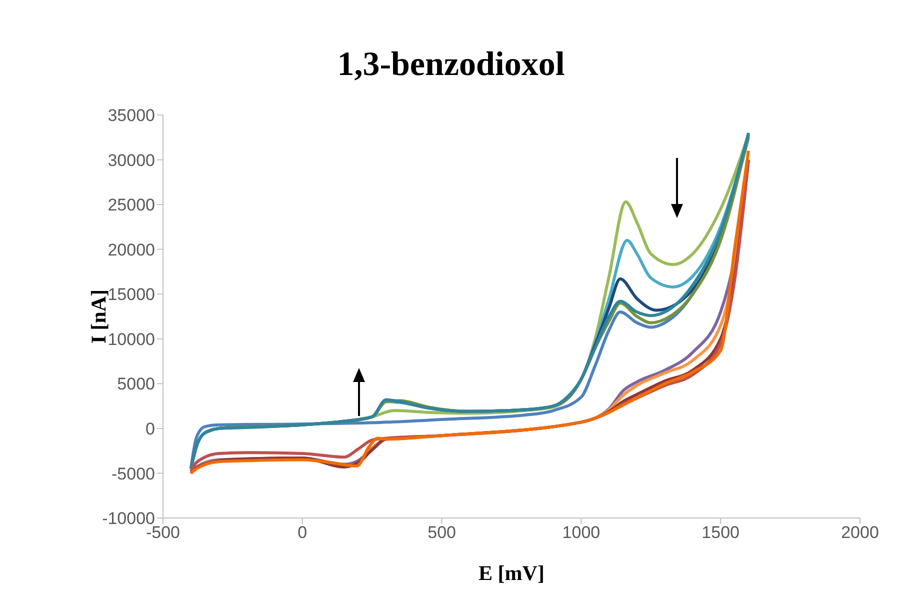  I want to click on y-tick-label: -5000, so click(133, 474).